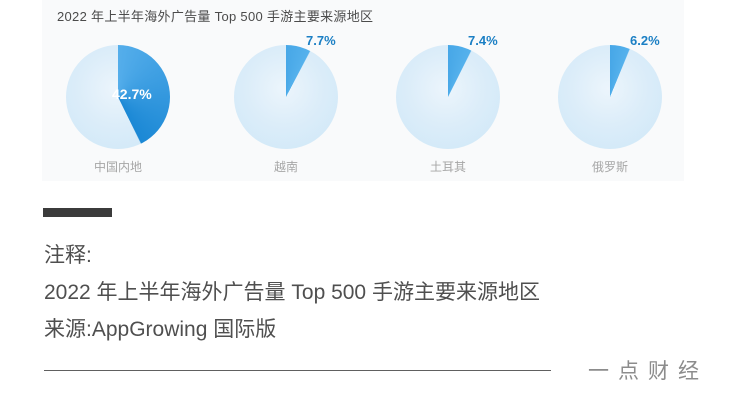  I want to click on pie-value-label: 7.7%, so click(321, 40).